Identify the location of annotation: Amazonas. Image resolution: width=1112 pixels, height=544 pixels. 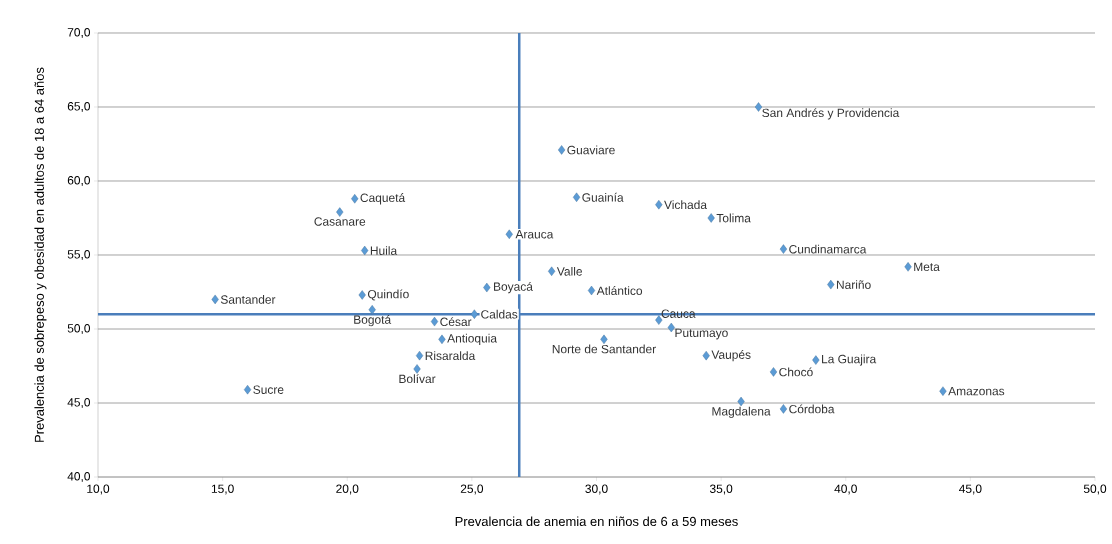
(976, 391).